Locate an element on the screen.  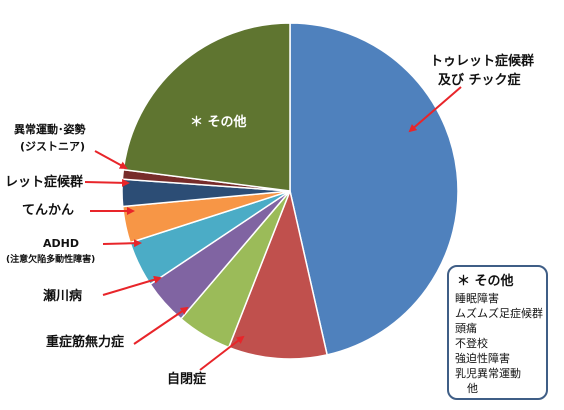
label-dystonia-line1: 異常運動･姿勢 is located at coordinates (50, 129).